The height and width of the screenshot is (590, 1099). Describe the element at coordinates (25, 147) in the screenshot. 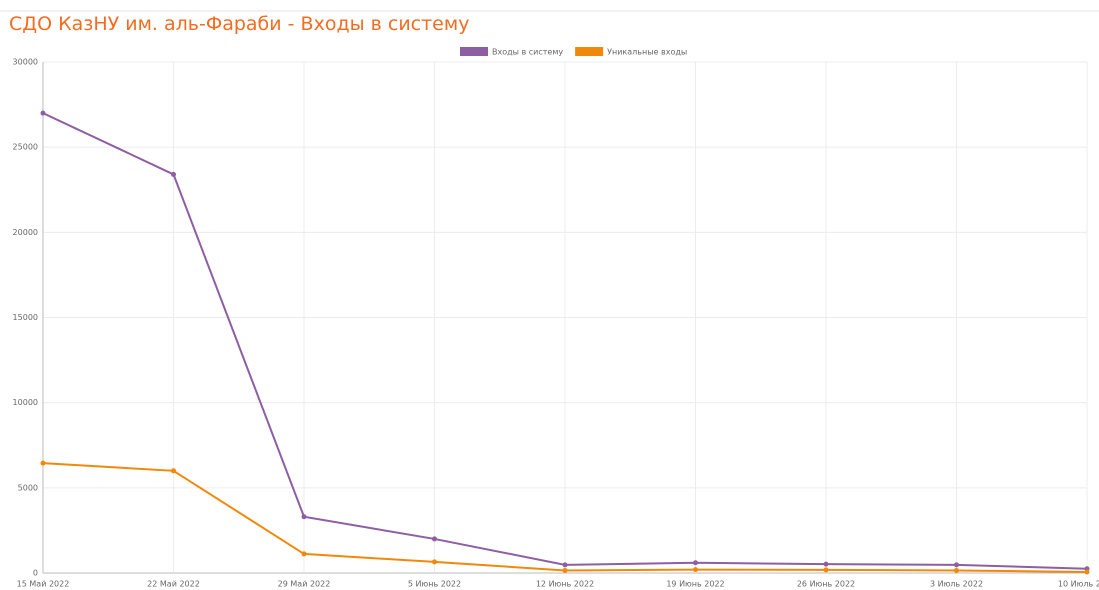

I see `y-tick-label: 25000` at that location.